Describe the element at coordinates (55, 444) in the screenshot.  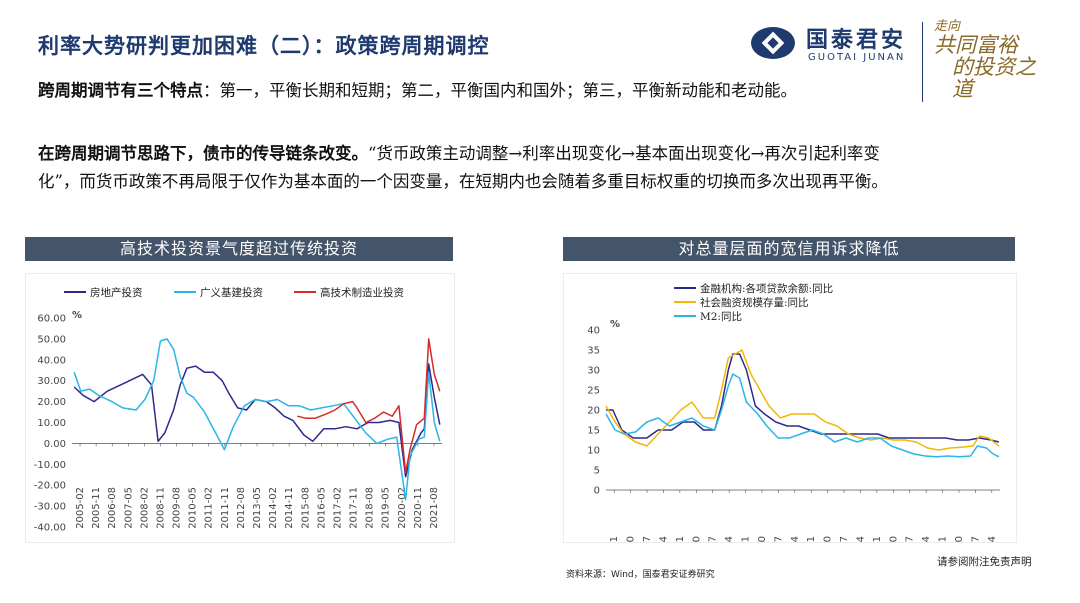
I see `chart-1-y-tick-label: 0.00` at that location.